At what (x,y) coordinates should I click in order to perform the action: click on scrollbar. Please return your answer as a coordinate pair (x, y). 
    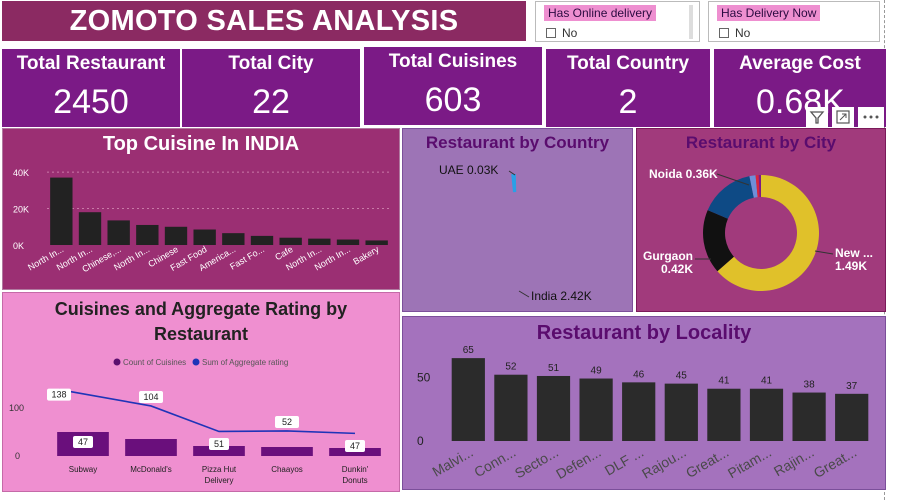
    Looking at the image, I should click on (691, 22).